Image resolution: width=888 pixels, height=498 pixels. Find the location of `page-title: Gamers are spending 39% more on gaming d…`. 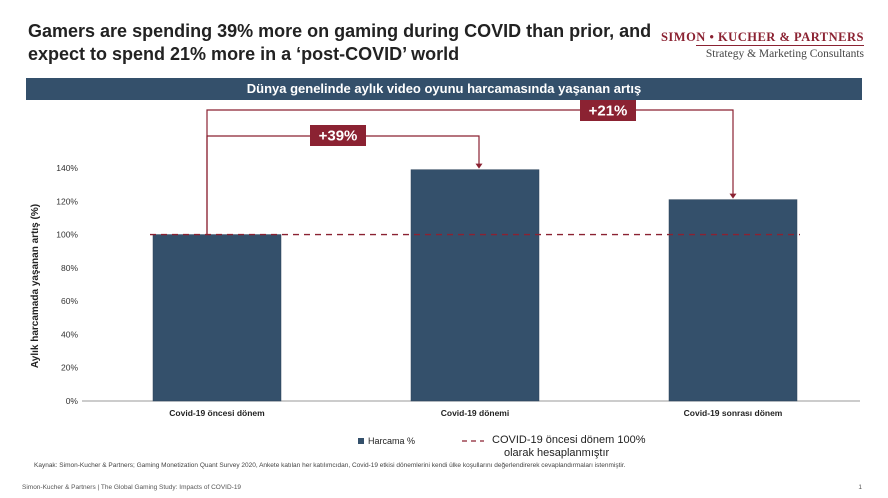

page-title: Gamers are spending 39% more on gaming d… is located at coordinates (340, 42).